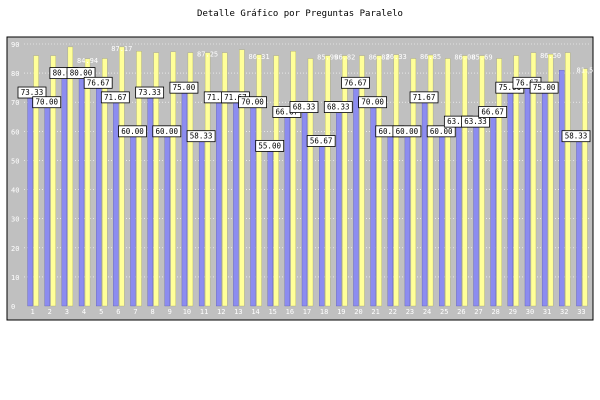  What do you see at coordinates (444, 312) in the screenshot?
I see `x-tick-label: 25` at bounding box center [444, 312].